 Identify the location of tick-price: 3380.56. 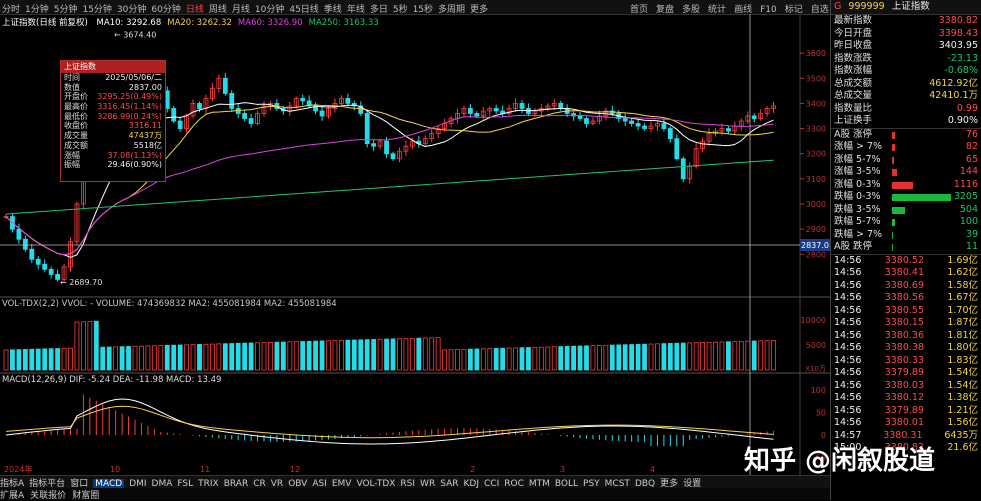
(904, 297).